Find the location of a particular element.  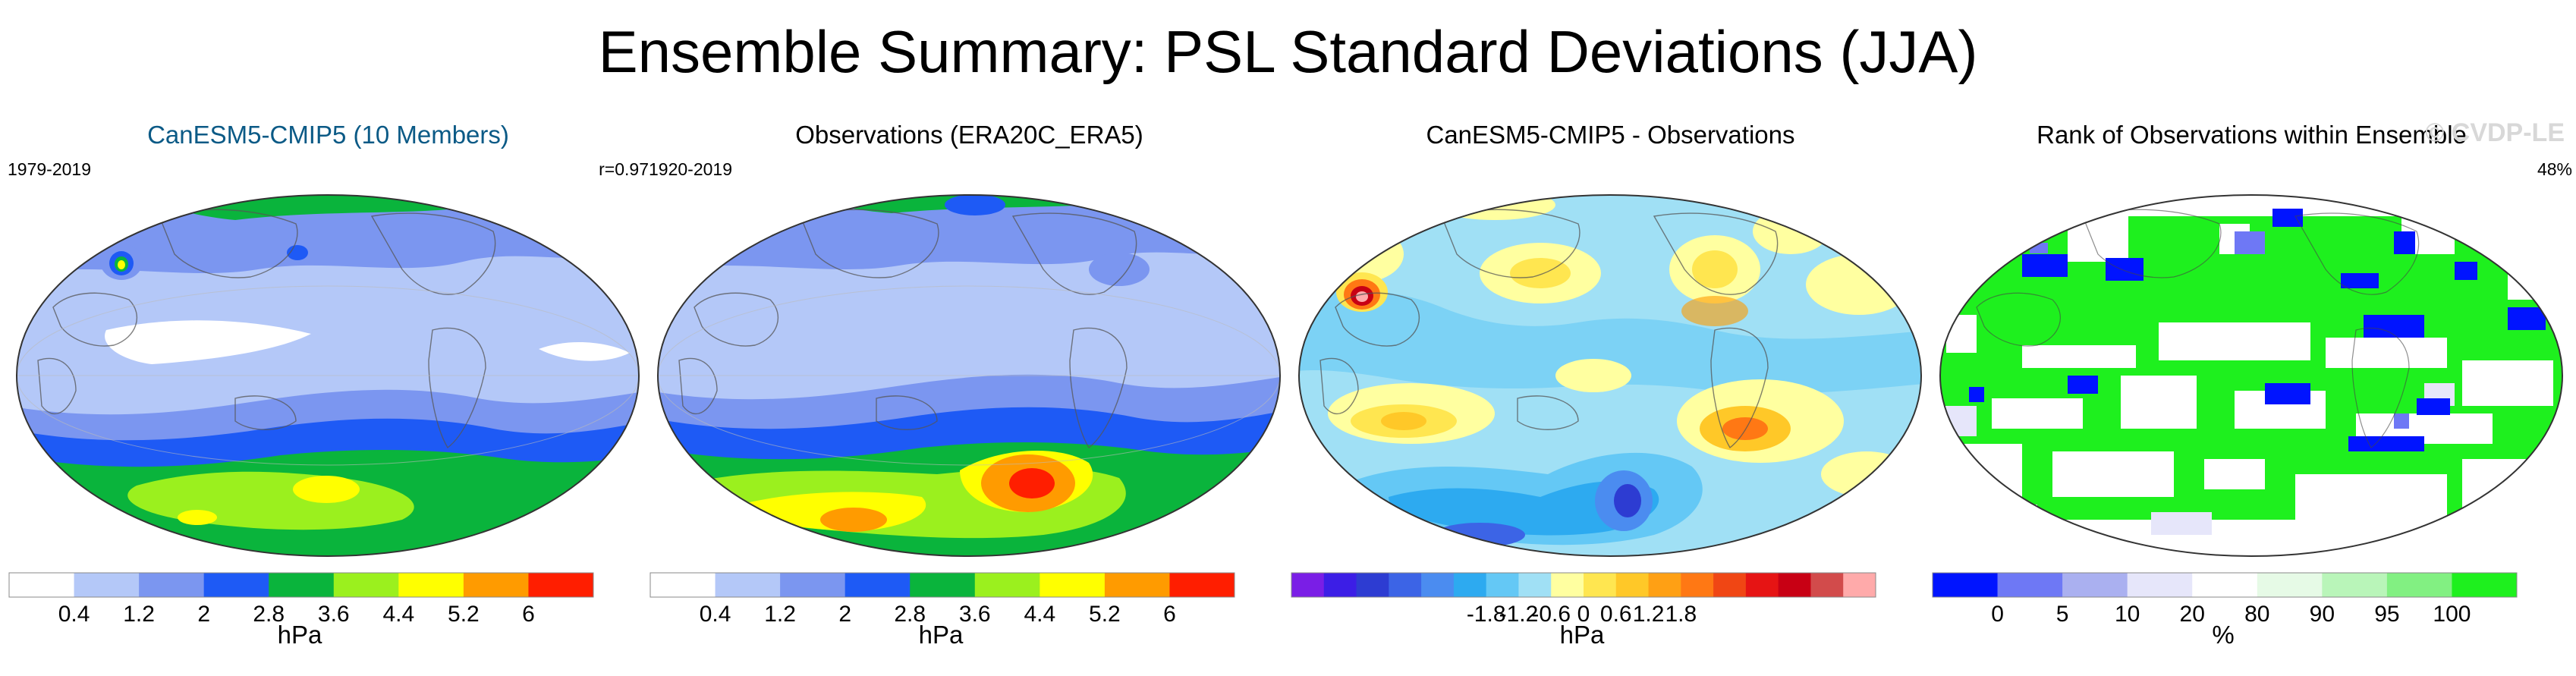

colorbar-tick-label: -1.8 is located at coordinates (1486, 614).